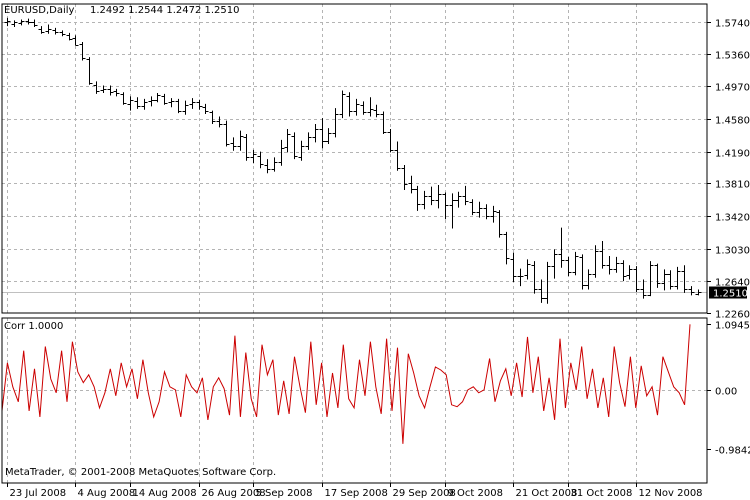 Image resolution: width=750 pixels, height=500 pixels. What do you see at coordinates (107, 493) in the screenshot?
I see `time-axis-label: 4 Aug 2008` at bounding box center [107, 493].